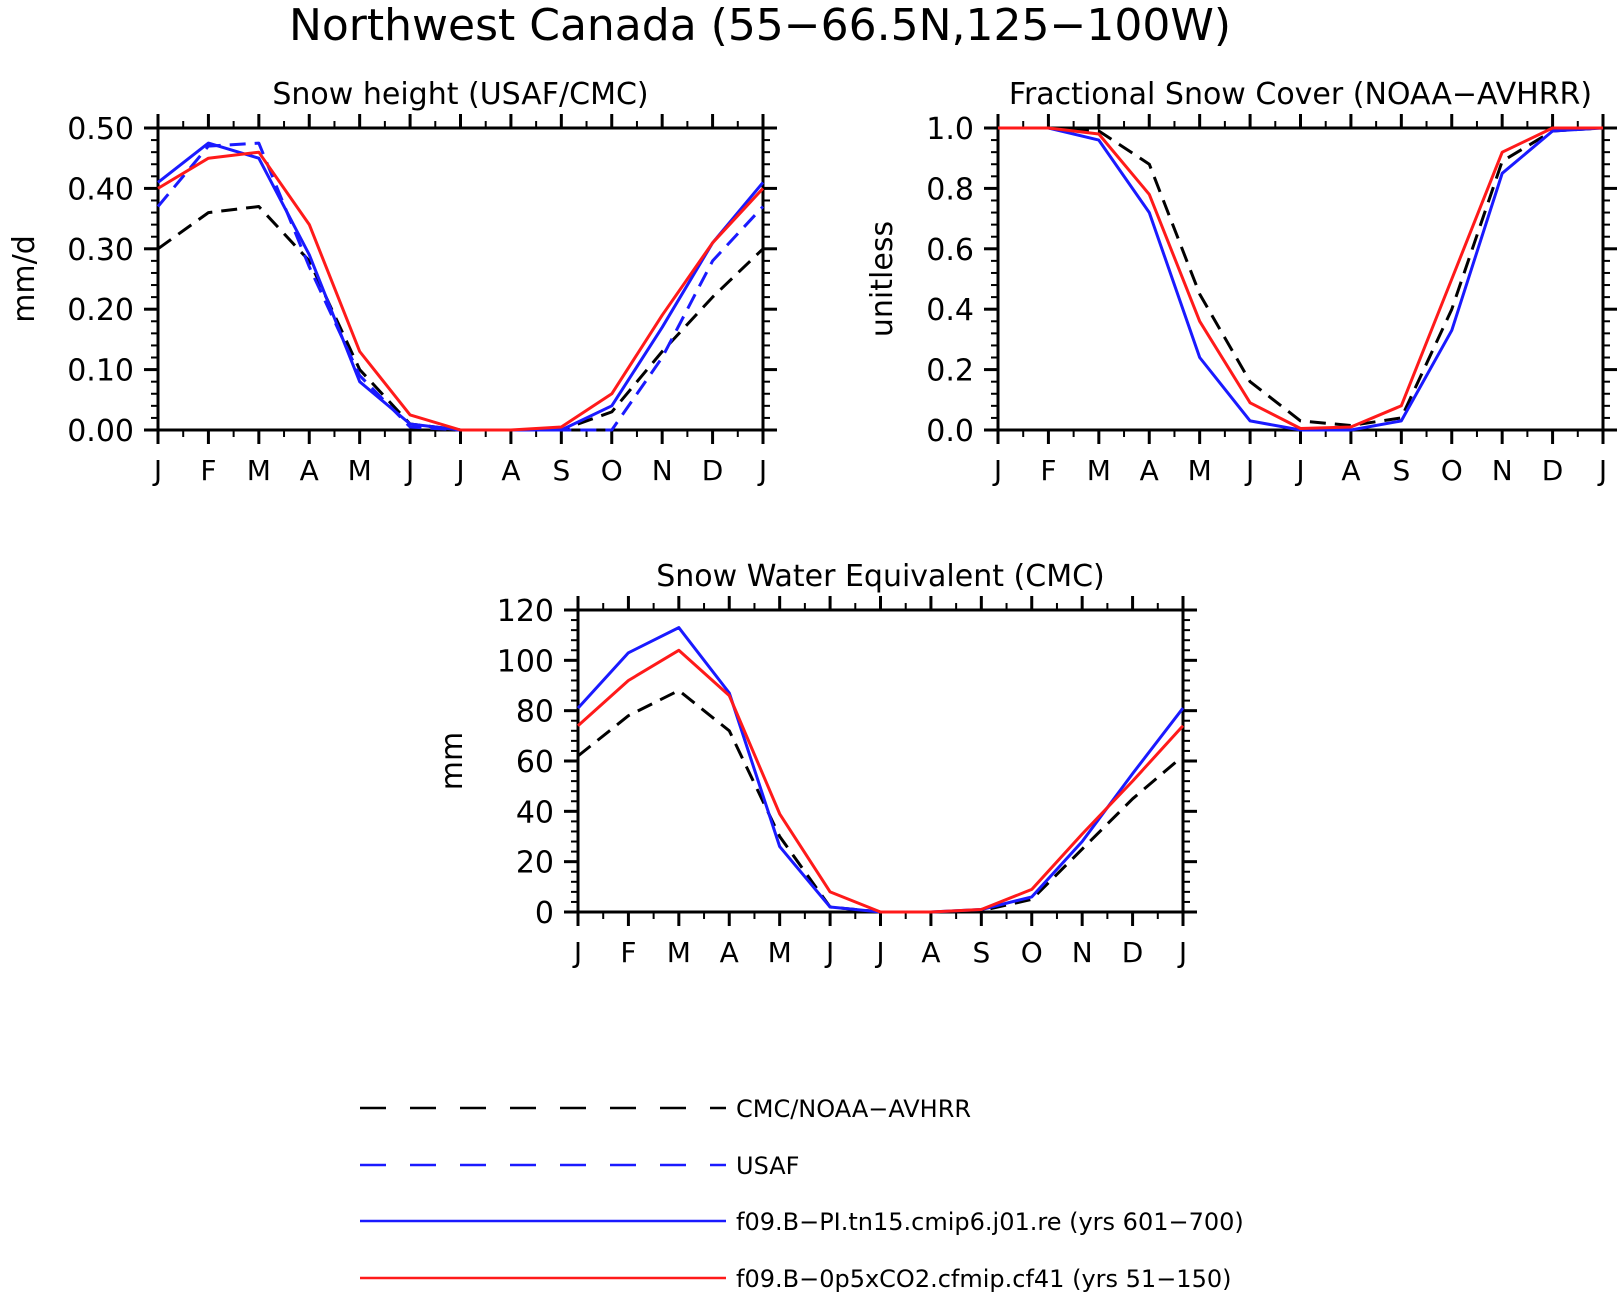 This screenshot has width=1623, height=1294. Describe the element at coordinates (525, 661) in the screenshot. I see `y-tick-label: 100` at that location.